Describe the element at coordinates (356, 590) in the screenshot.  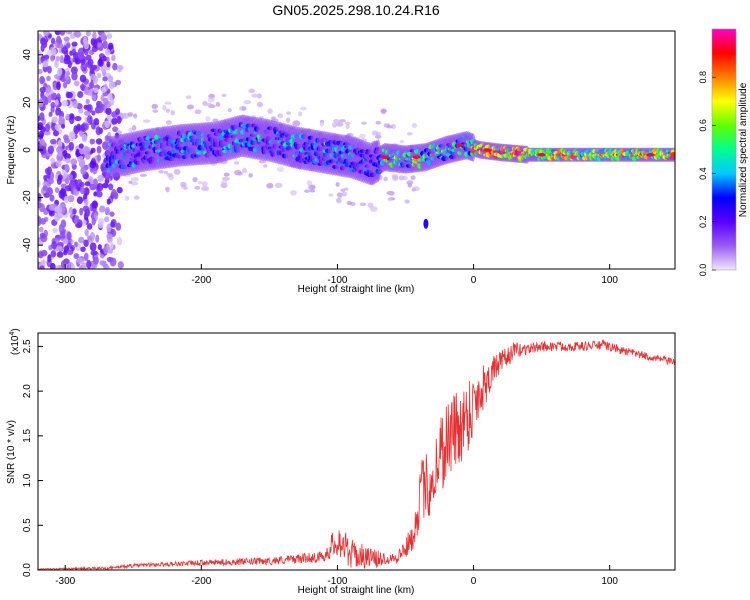
I see `snr-x-label: Height of straight line (km)` at that location.